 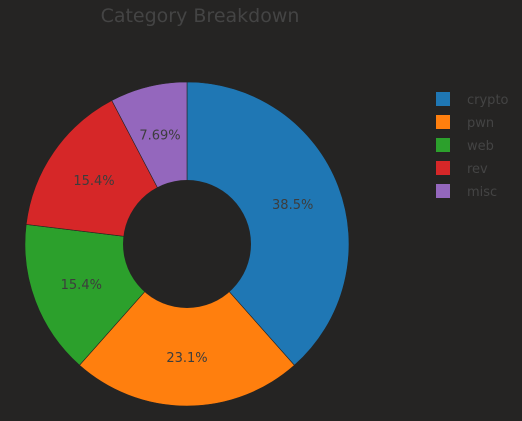 I want to click on slice-label-crypto: 38.5%, so click(x=292, y=205).